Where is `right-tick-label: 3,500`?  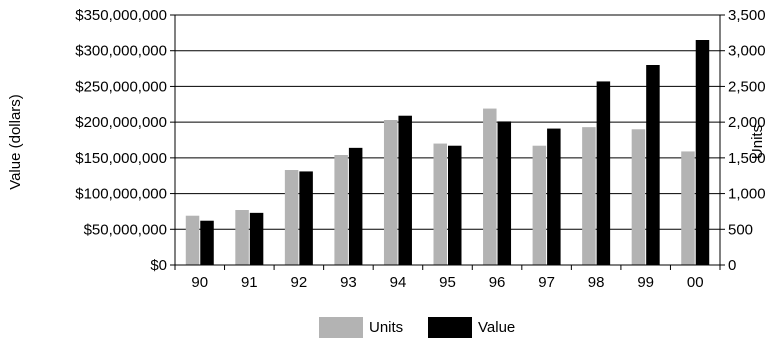 right-tick-label: 3,500 is located at coordinates (747, 15).